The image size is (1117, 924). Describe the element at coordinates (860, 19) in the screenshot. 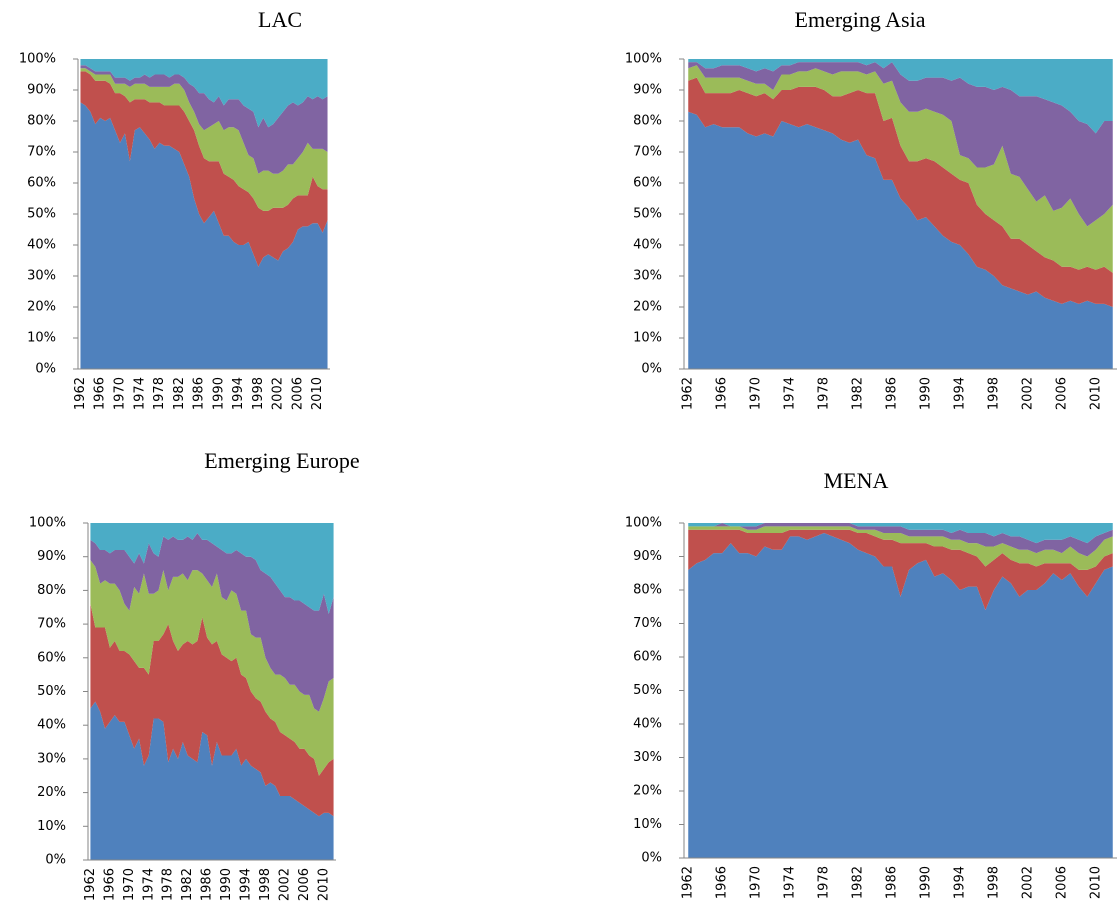

I see `chart-title: Emerging Asia` at that location.